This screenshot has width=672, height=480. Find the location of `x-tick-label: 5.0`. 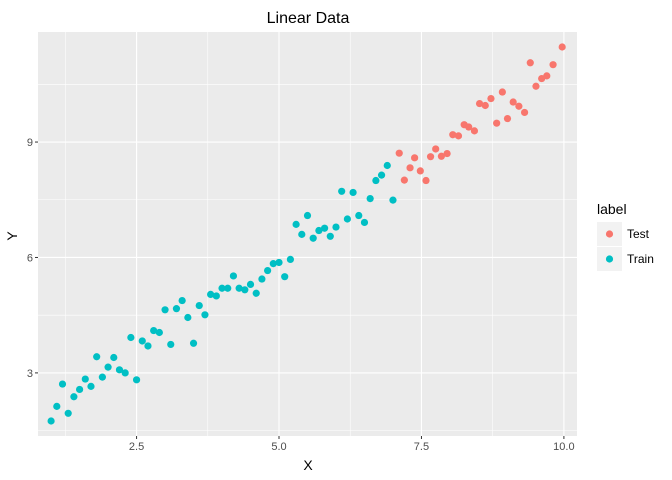

x-tick-label: 5.0 is located at coordinates (278, 447).